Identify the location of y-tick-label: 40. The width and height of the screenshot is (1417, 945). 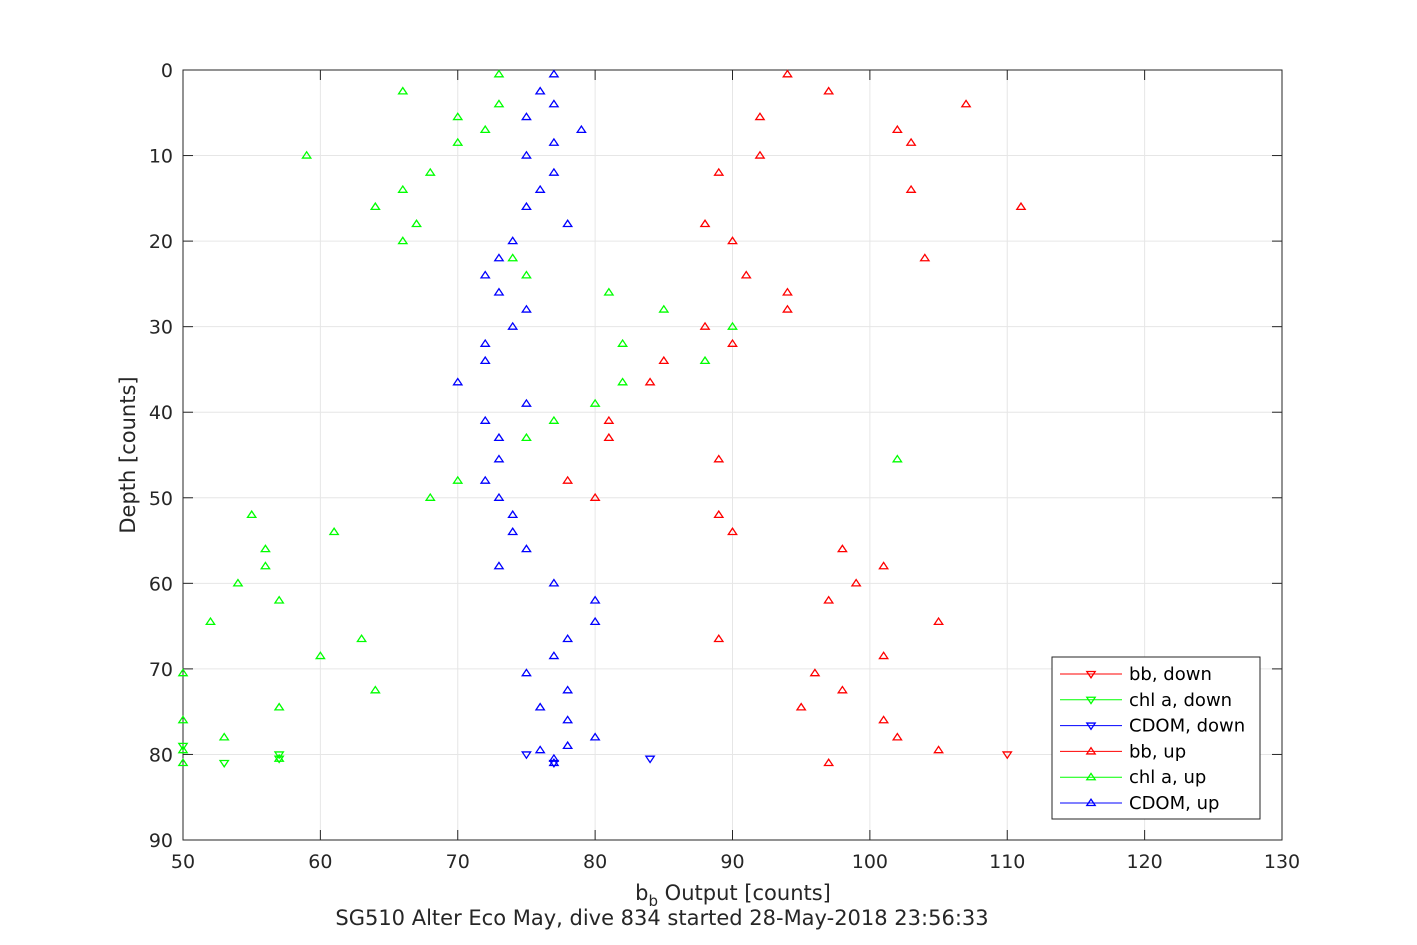
(161, 413).